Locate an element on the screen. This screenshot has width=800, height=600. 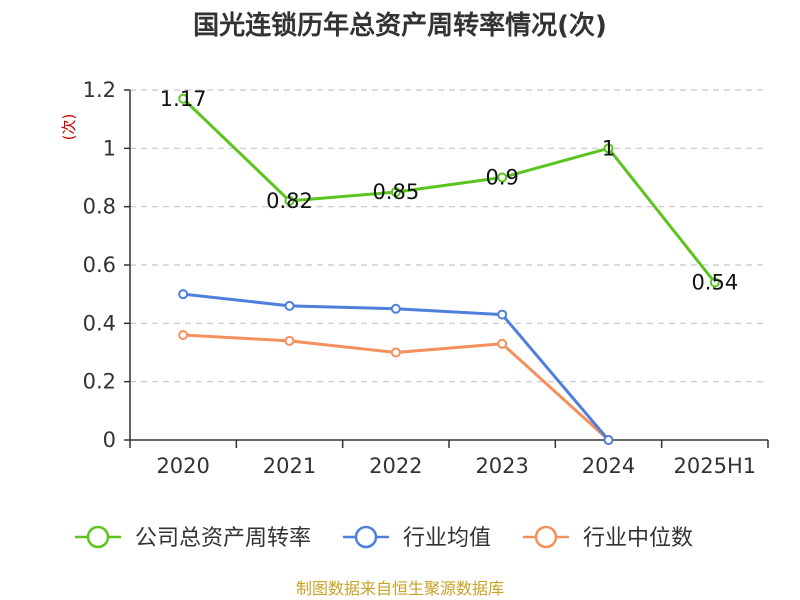
y-tick-label: 0.6 is located at coordinates (99, 265).